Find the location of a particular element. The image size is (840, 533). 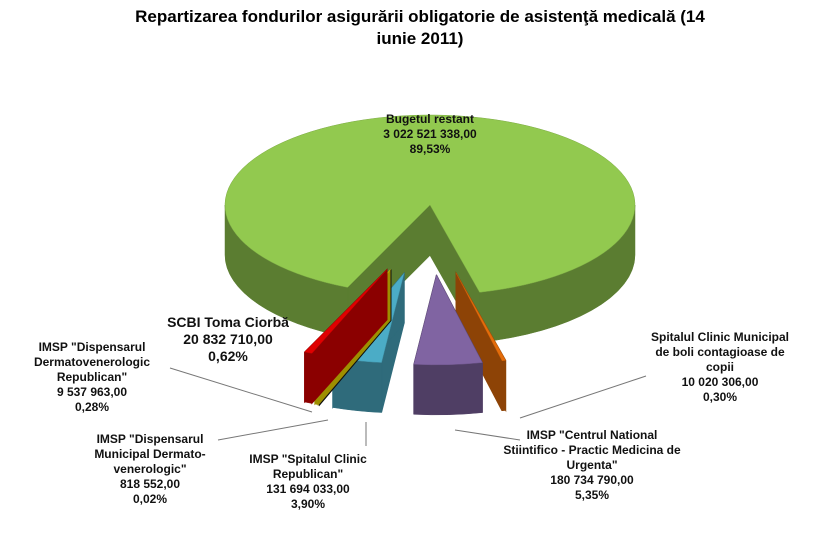

slice-value: 20 832 710,00 is located at coordinates (228, 339).